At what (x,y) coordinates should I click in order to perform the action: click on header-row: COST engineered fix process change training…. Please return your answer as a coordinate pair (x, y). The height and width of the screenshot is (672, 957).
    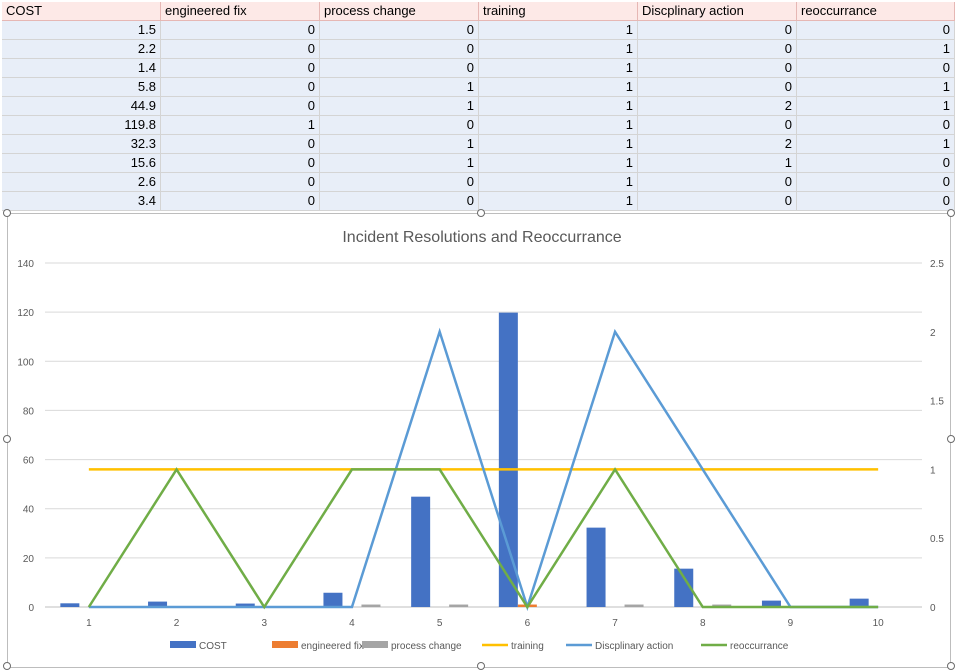
    Looking at the image, I should click on (478, 11).